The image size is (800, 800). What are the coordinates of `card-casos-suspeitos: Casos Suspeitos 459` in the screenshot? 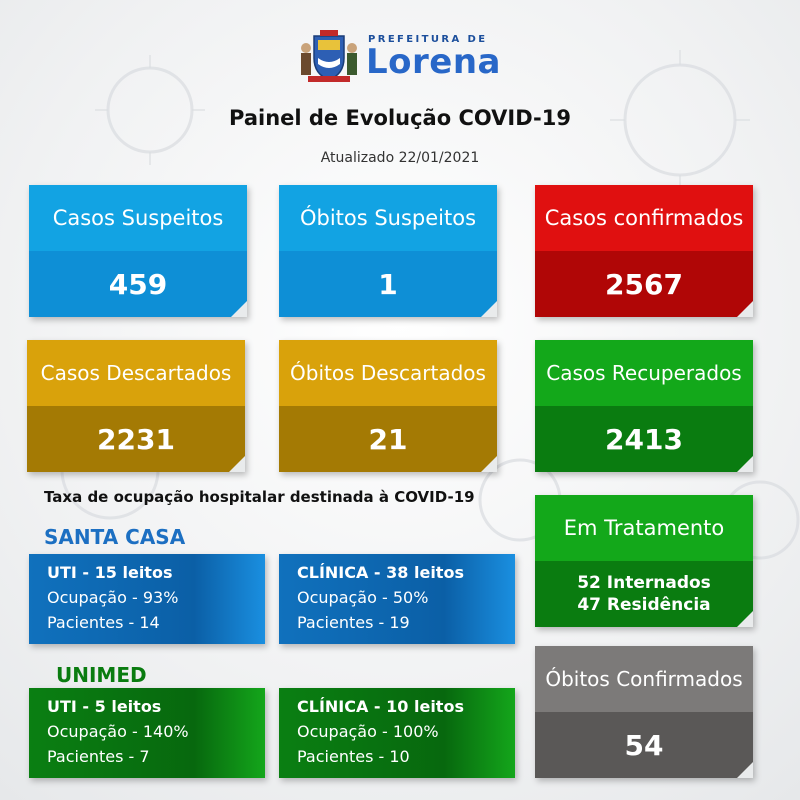 It's located at (138, 251).